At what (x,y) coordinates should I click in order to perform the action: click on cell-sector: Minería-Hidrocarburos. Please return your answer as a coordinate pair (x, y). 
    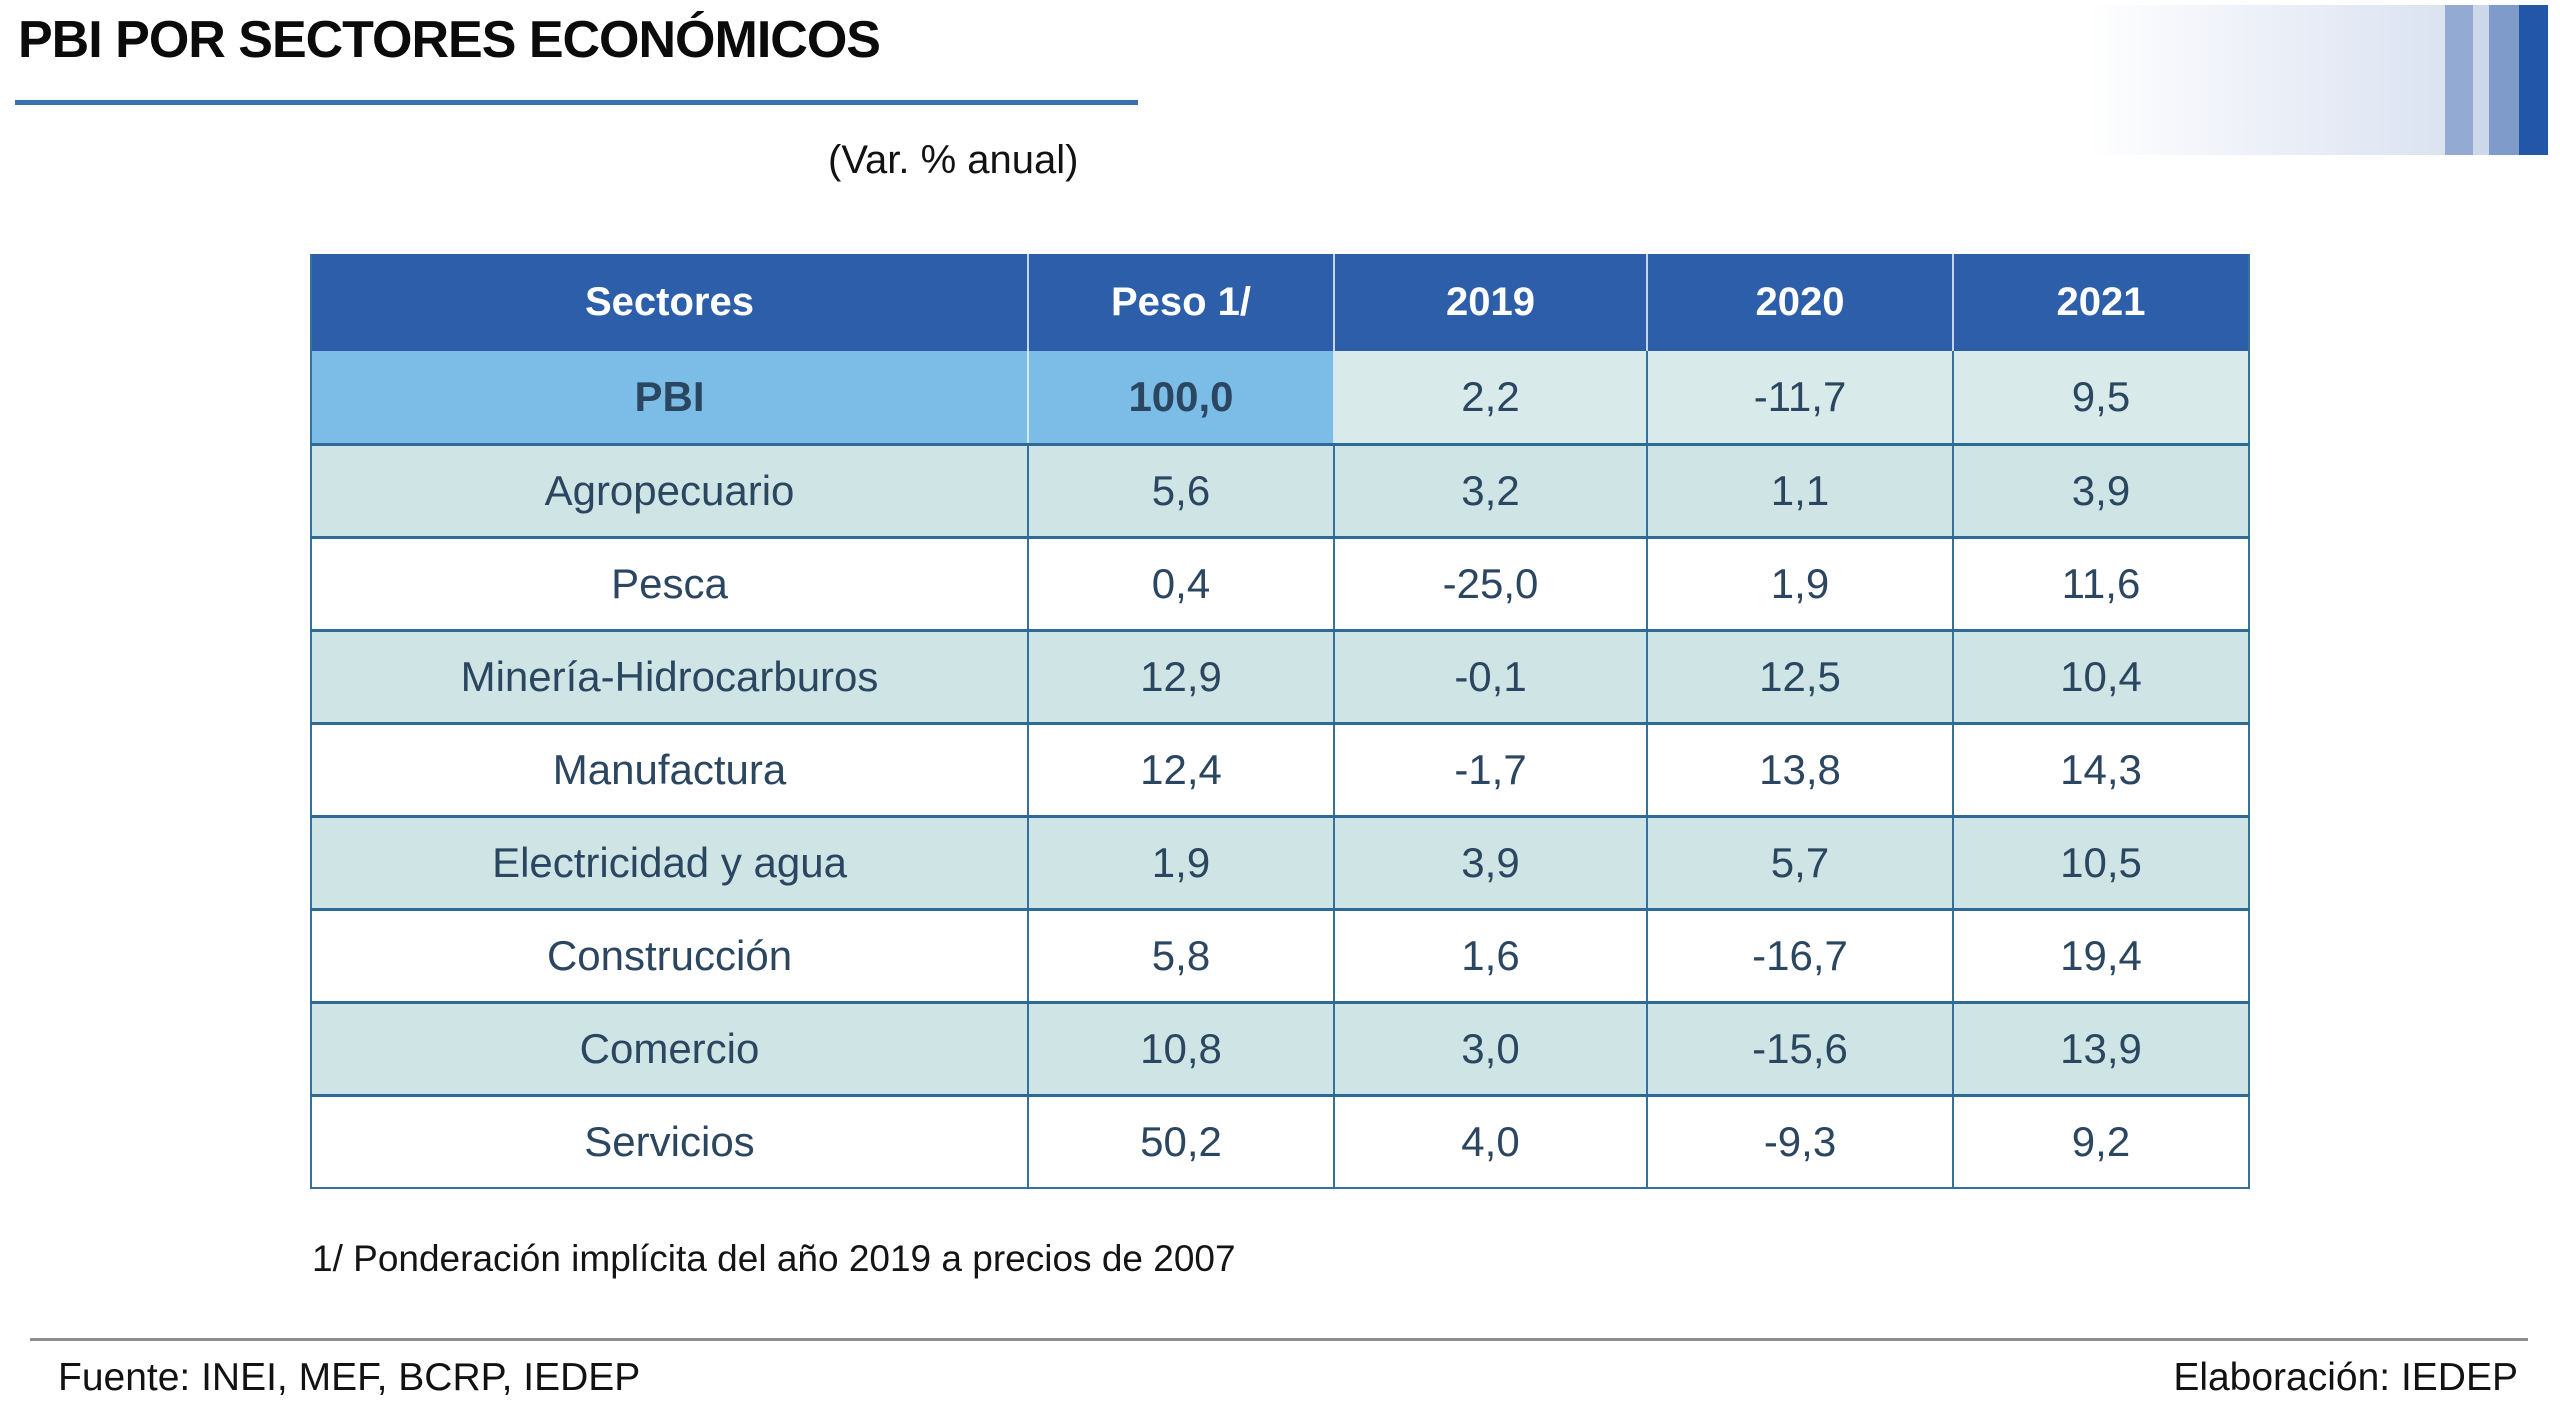
    Looking at the image, I should click on (670, 675).